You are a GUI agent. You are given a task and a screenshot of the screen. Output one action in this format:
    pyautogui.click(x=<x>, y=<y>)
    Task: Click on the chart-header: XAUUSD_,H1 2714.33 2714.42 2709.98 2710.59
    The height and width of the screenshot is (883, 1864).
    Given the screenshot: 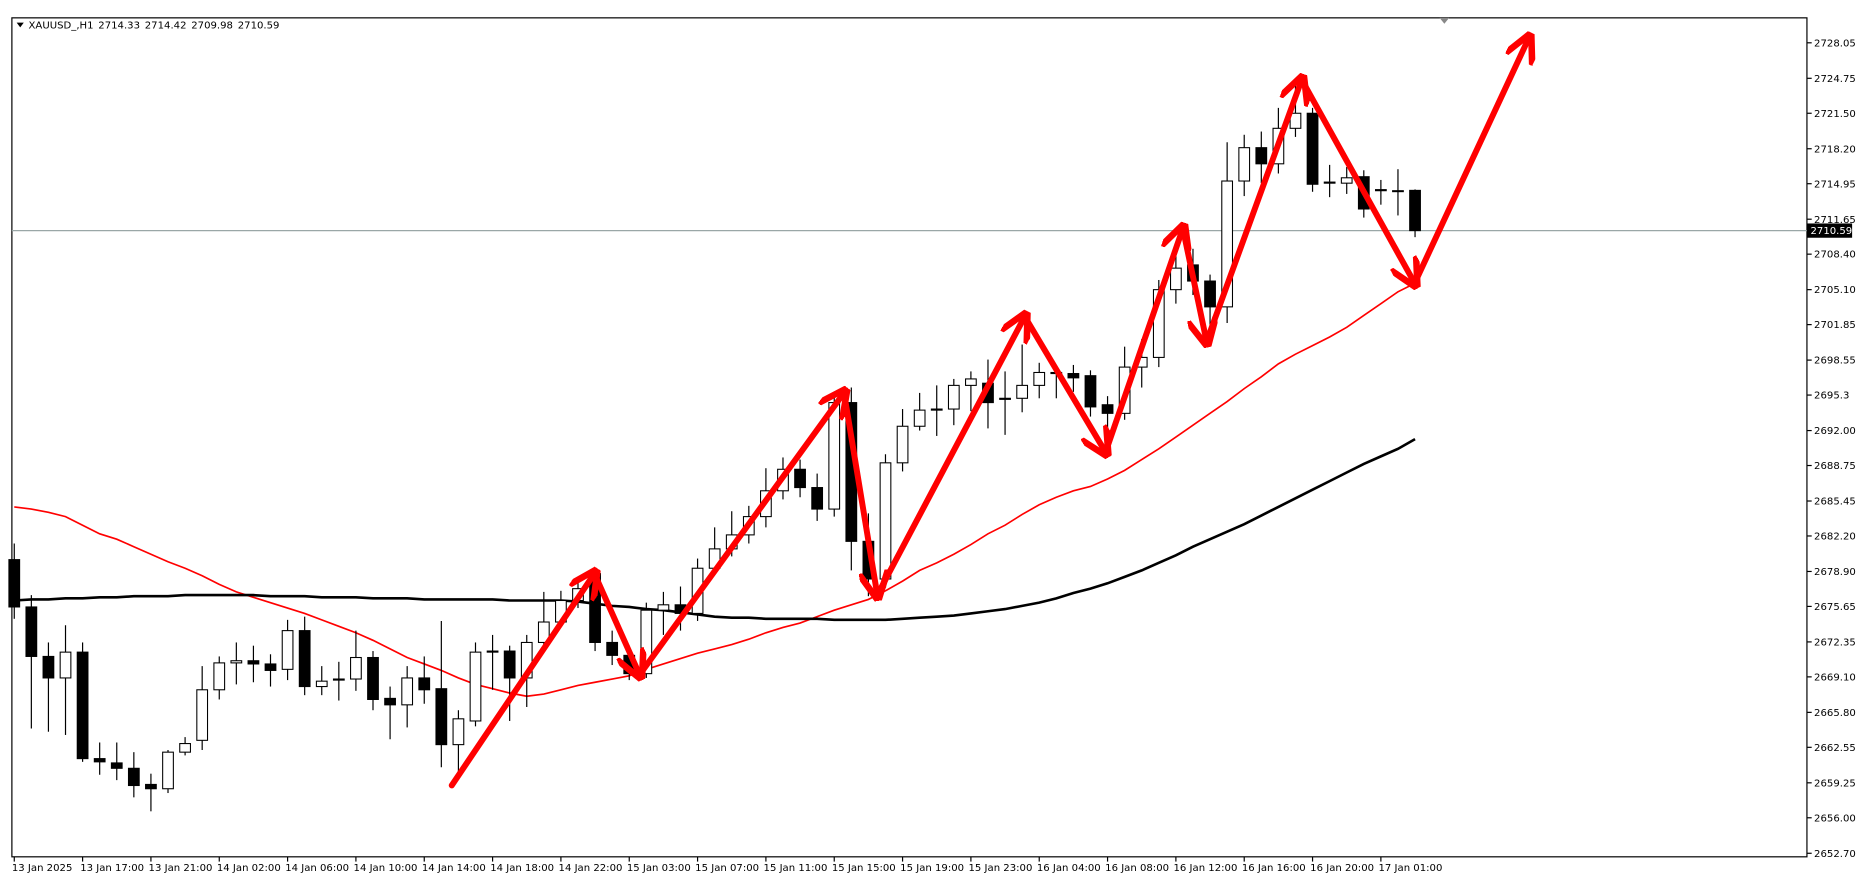 What is the action you would take?
    pyautogui.click(x=154, y=26)
    